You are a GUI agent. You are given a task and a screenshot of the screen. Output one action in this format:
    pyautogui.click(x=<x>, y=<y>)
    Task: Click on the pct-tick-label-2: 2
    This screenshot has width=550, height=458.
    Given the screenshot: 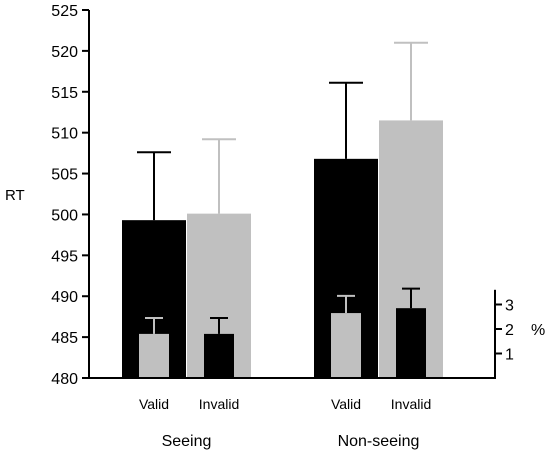 What is the action you would take?
    pyautogui.click(x=509, y=330)
    